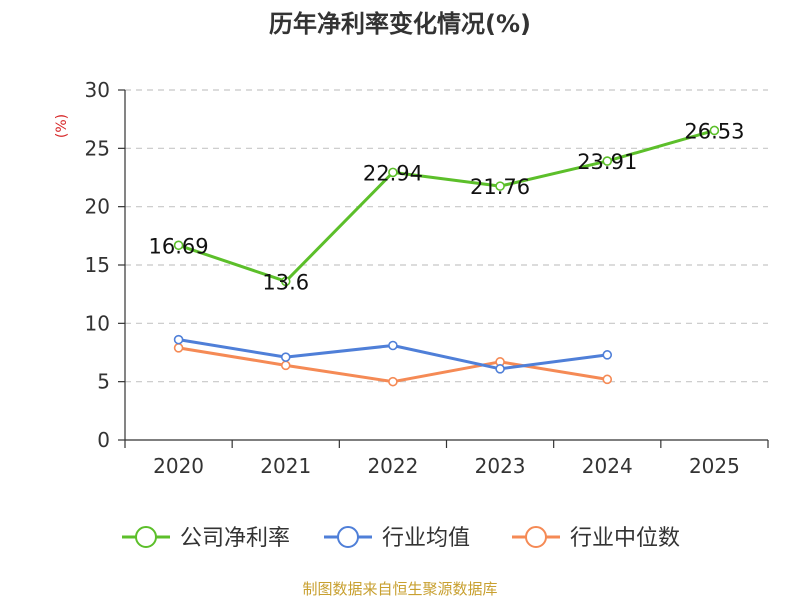 This screenshot has height=604, width=800. I want to click on y-tick-label: 10, so click(97, 323).